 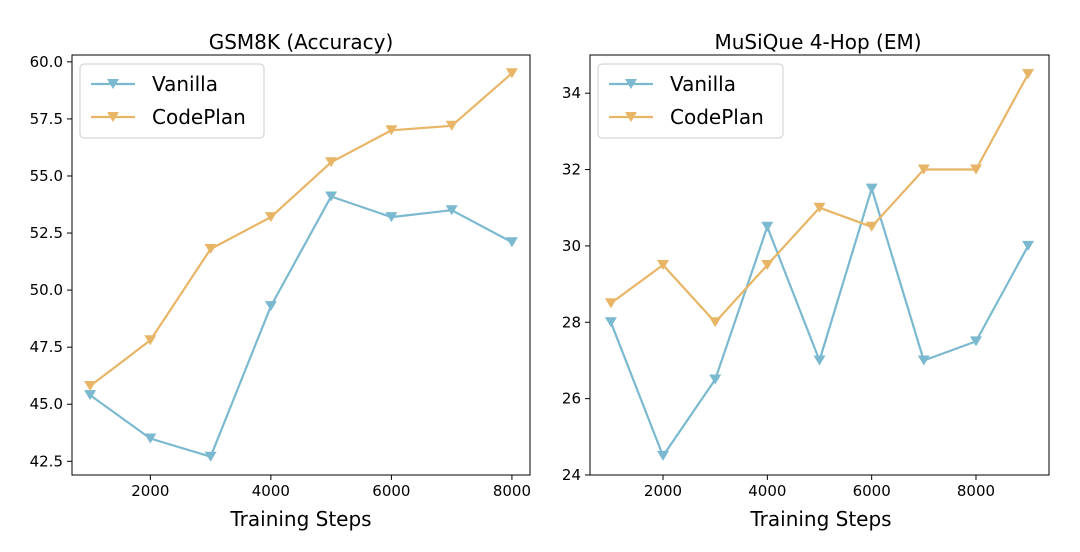 What do you see at coordinates (46, 347) in the screenshot?
I see `y-tick-label: 47.5` at bounding box center [46, 347].